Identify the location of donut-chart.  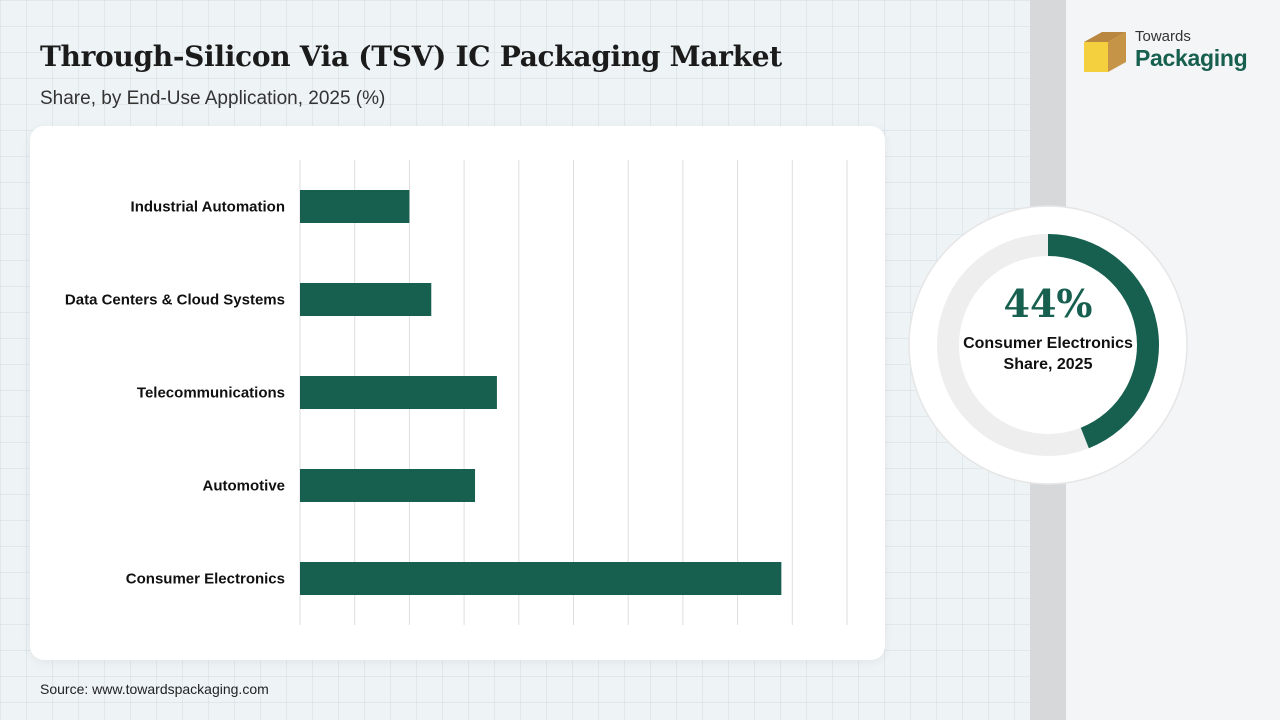
(1048, 345).